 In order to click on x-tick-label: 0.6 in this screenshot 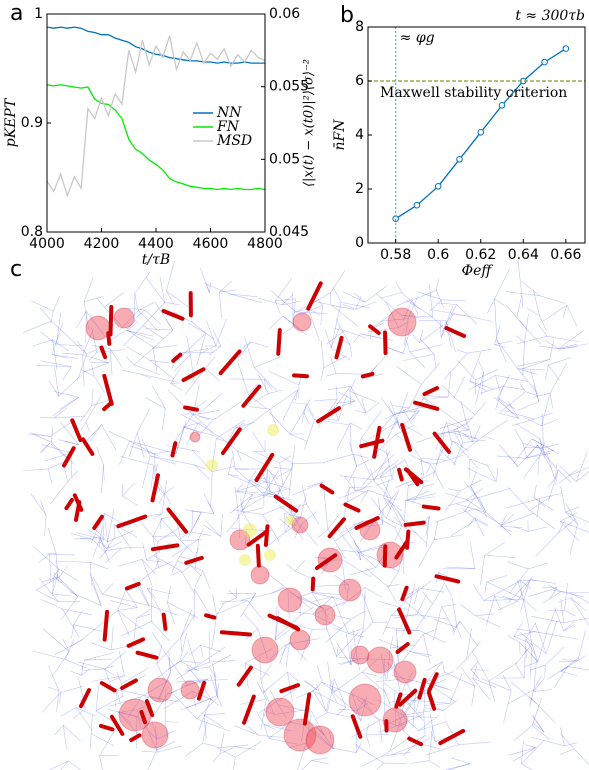, I will do `click(438, 255)`.